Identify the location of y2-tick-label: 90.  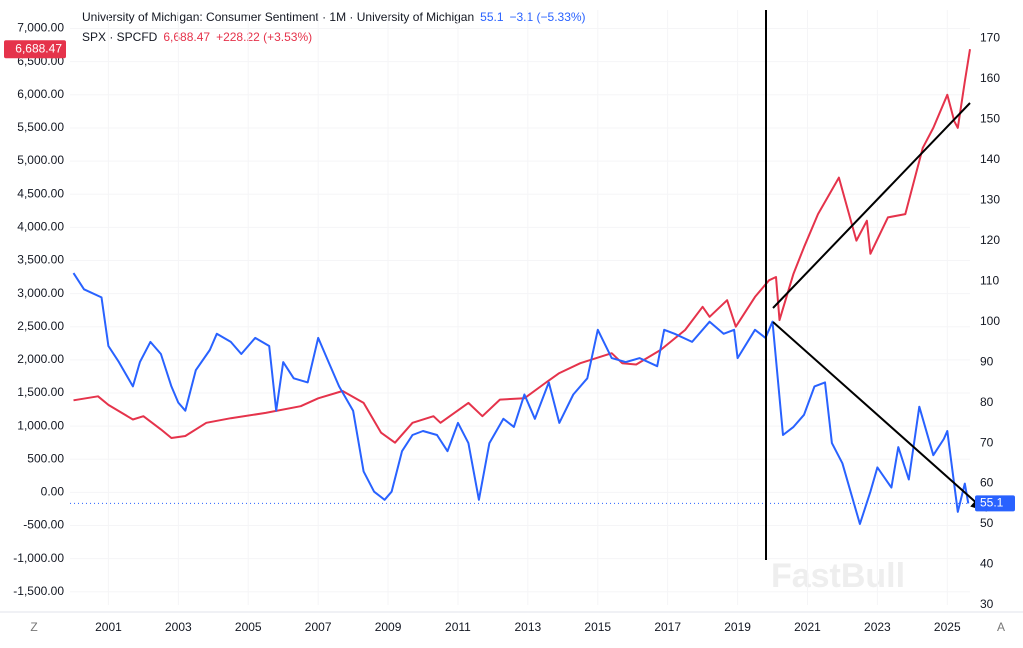
(987, 361).